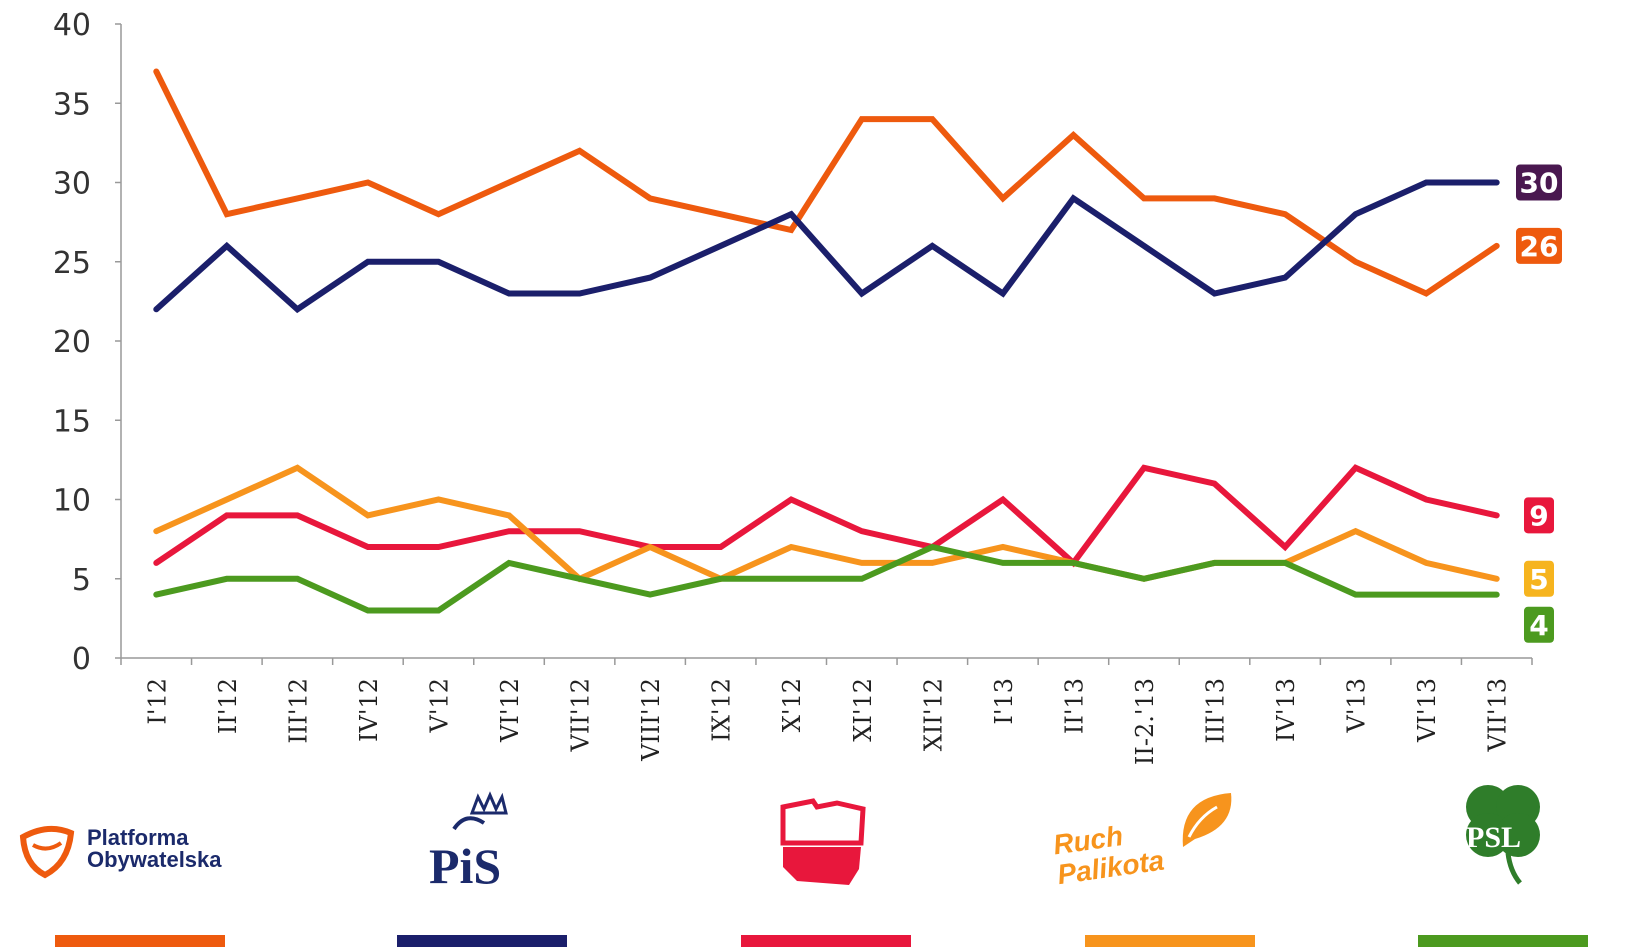 The width and height of the screenshot is (1650, 947). What do you see at coordinates (1074, 706) in the screenshot?
I see `x-tick-label: II'13` at bounding box center [1074, 706].